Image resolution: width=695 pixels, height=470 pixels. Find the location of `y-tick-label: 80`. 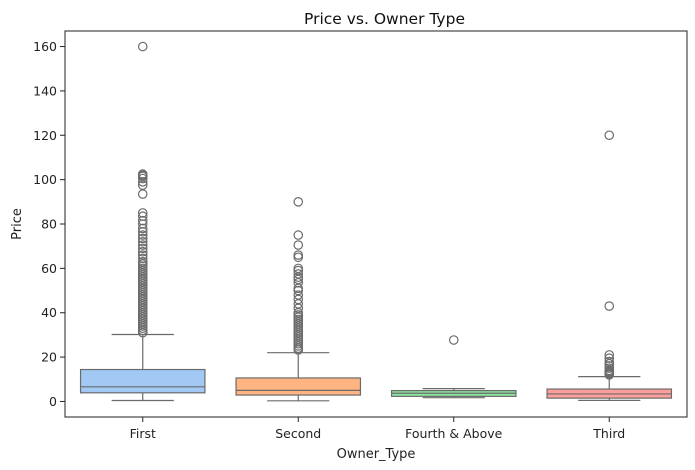

y-tick-label: 80 is located at coordinates (49, 224).